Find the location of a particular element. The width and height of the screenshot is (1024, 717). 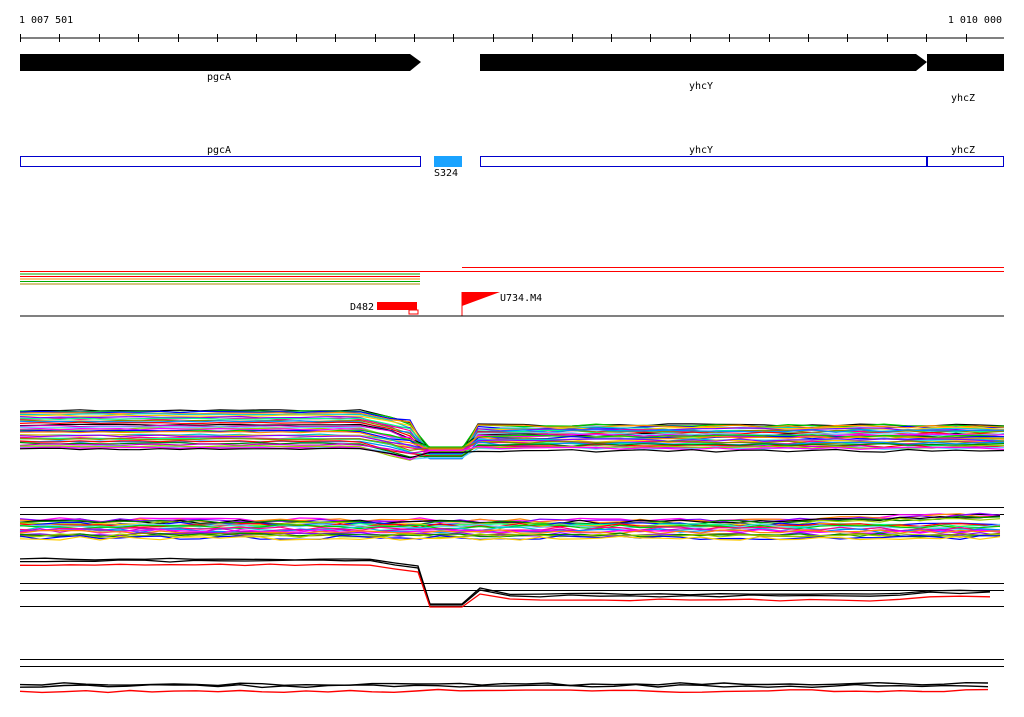

gene-arrow-yhcy is located at coordinates (703, 62).